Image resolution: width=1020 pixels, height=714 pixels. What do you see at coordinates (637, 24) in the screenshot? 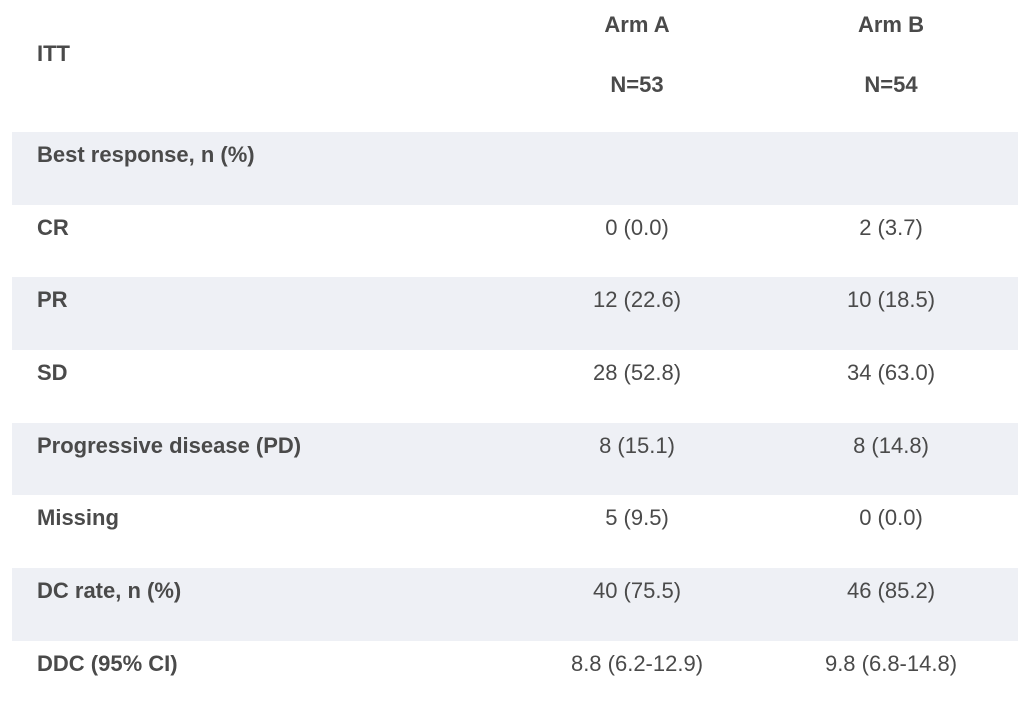
I see `header-arm-a-name: Arm A` at bounding box center [637, 24].